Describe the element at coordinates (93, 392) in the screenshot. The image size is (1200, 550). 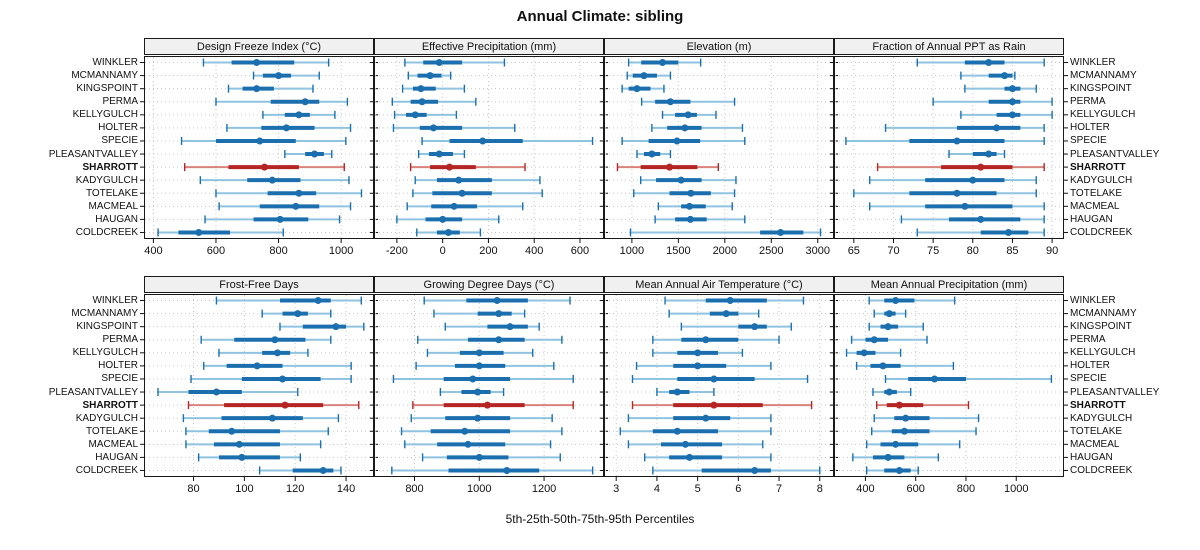
I see `station-label-left: PLEASANTVALLEY` at that location.